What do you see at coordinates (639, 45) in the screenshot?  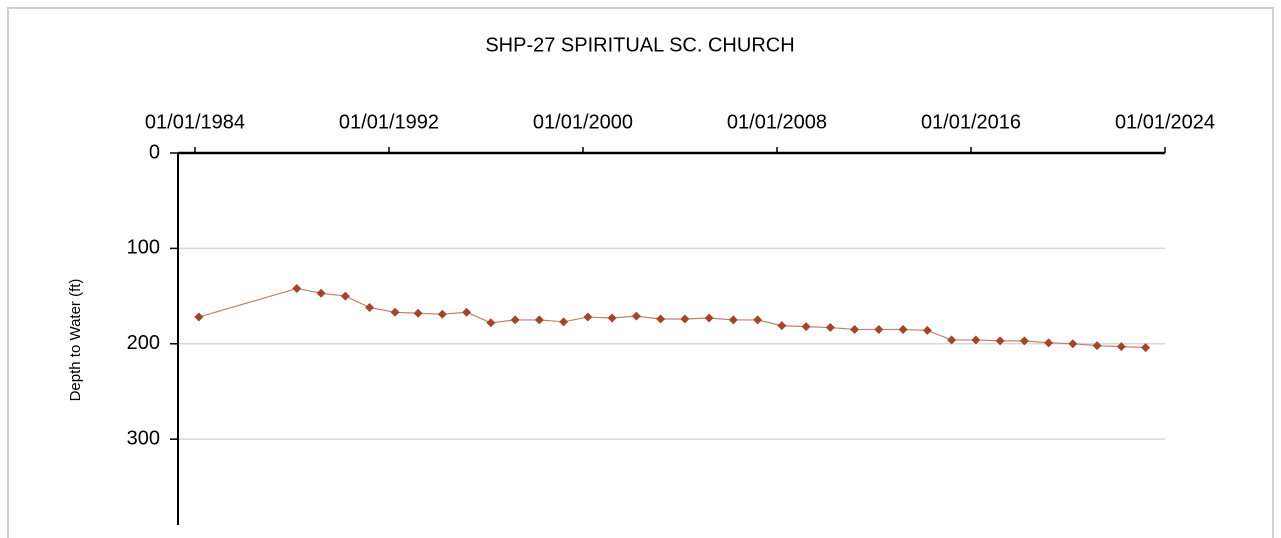 I see `chart-title: SHP-27 SPIRITUAL SC. CHURCH` at bounding box center [639, 45].